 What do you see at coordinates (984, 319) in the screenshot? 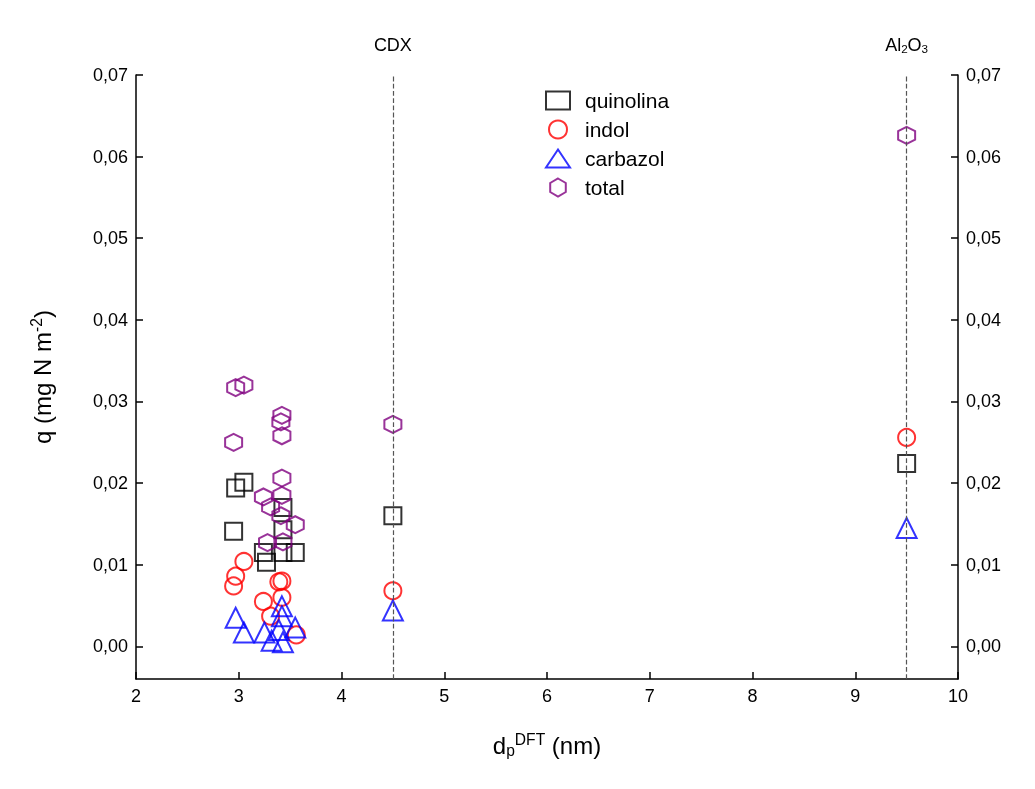
I see `y2-tick-label: 0,04` at bounding box center [984, 319].